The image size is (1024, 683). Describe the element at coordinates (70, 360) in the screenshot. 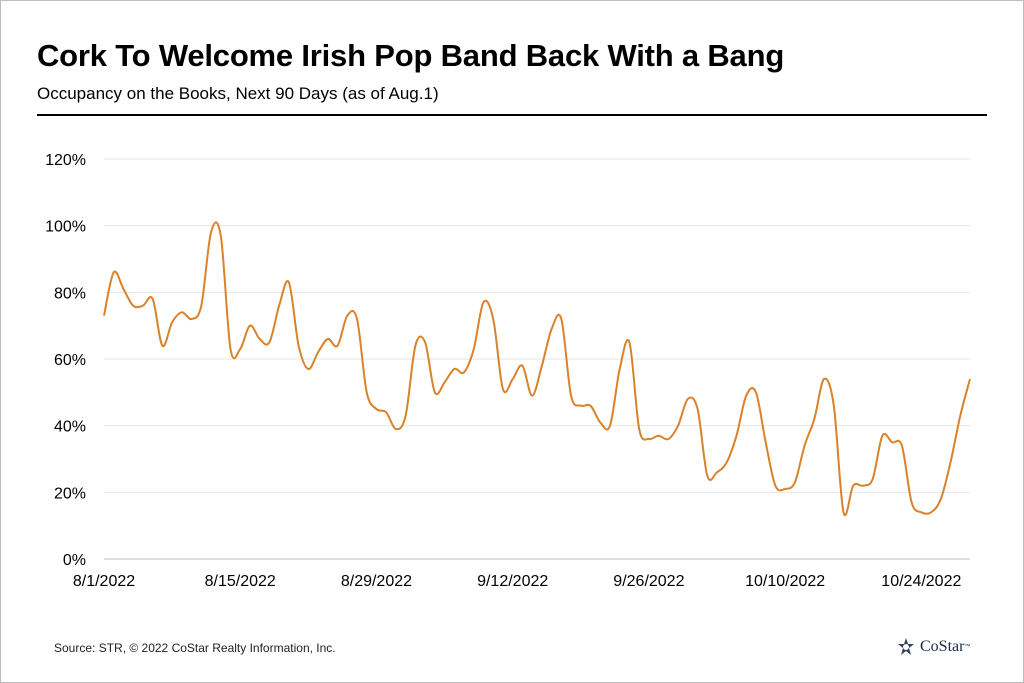

I see `y-tick-label: 60%` at that location.